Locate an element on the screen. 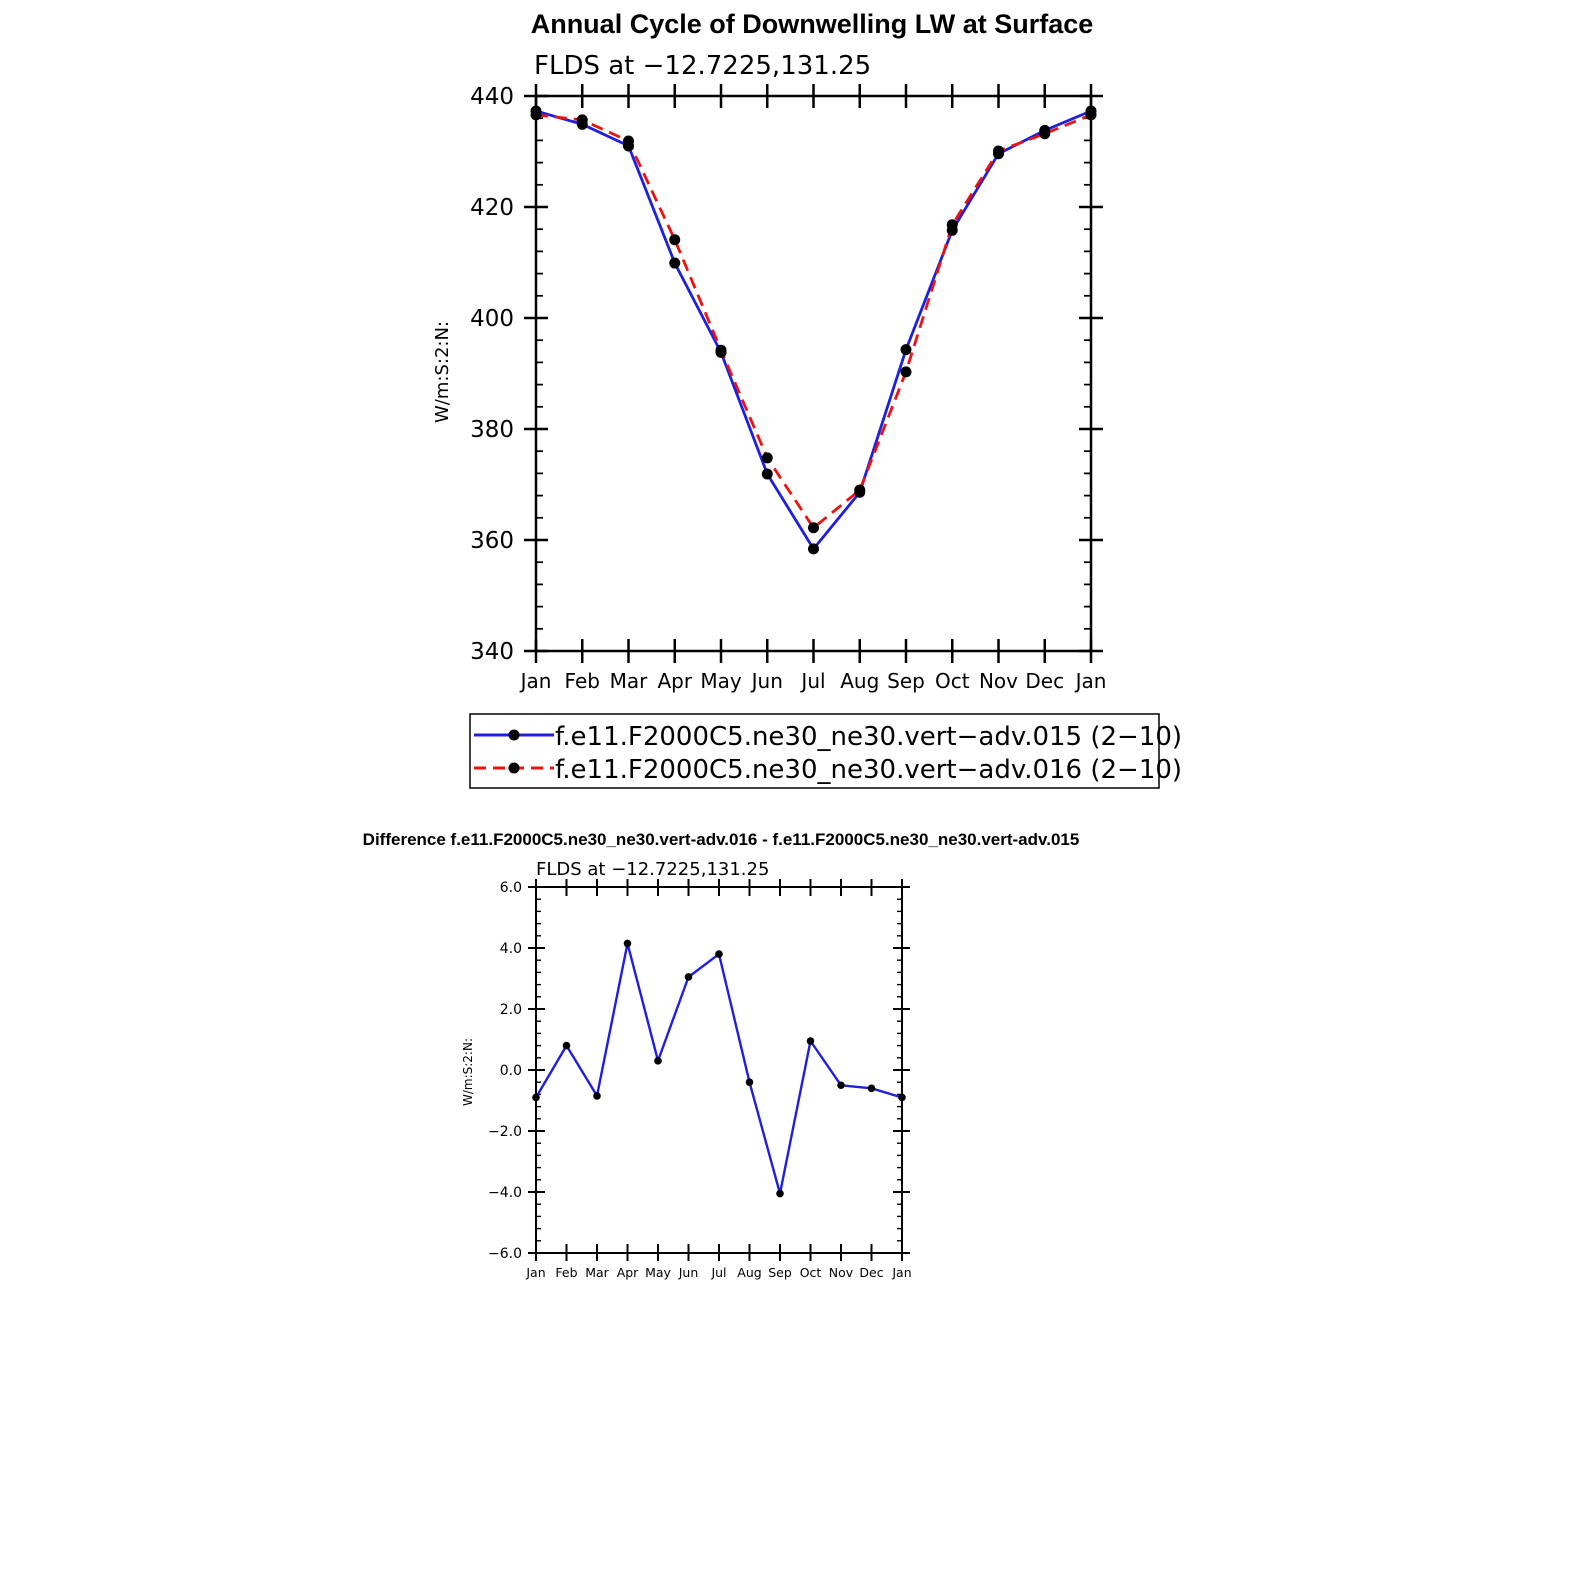  bottom-chart-plot-frame is located at coordinates (719, 1070).